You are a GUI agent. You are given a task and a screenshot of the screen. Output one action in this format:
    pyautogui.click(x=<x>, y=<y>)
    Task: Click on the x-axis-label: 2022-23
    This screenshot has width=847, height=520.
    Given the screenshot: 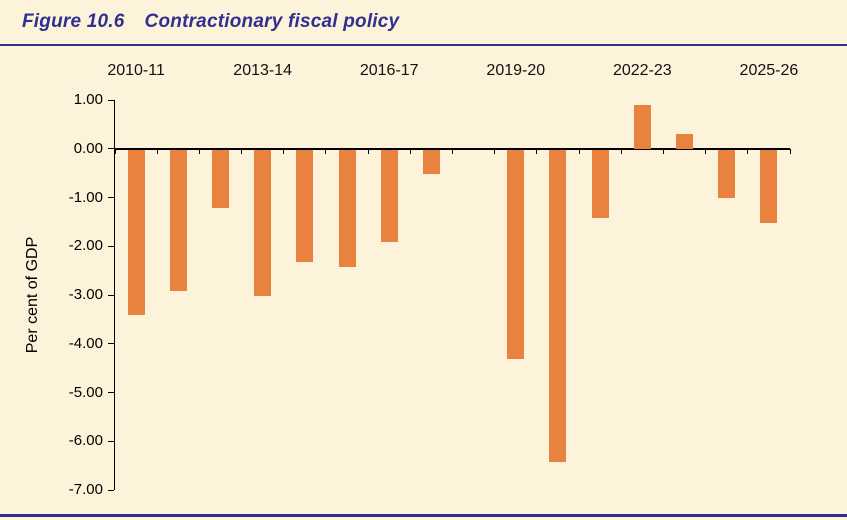 What is the action you would take?
    pyautogui.click(x=642, y=70)
    